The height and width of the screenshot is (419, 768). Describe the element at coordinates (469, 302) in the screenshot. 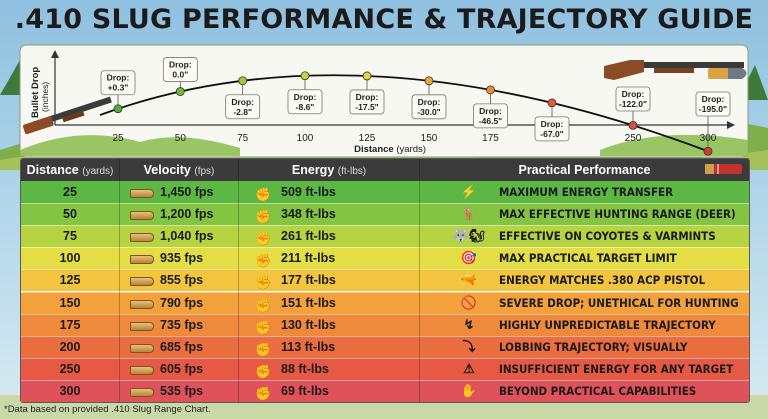

I see `no-hunting-icon: 🚫` at that location.